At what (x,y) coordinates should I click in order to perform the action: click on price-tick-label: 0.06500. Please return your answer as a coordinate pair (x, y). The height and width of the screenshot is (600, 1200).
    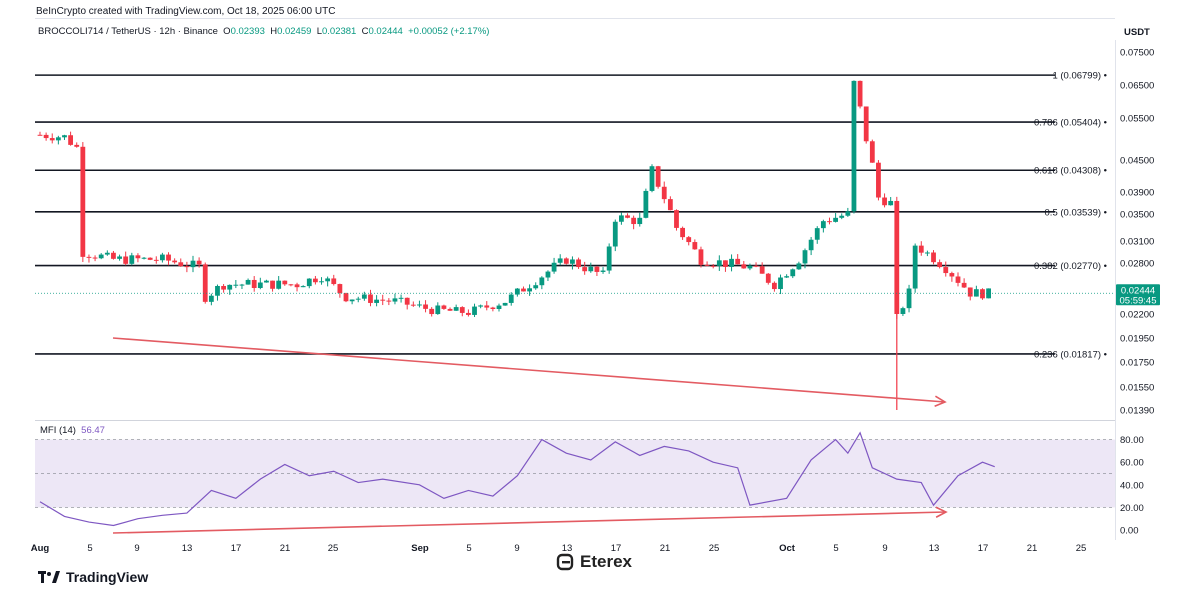
    Looking at the image, I should click on (1137, 86).